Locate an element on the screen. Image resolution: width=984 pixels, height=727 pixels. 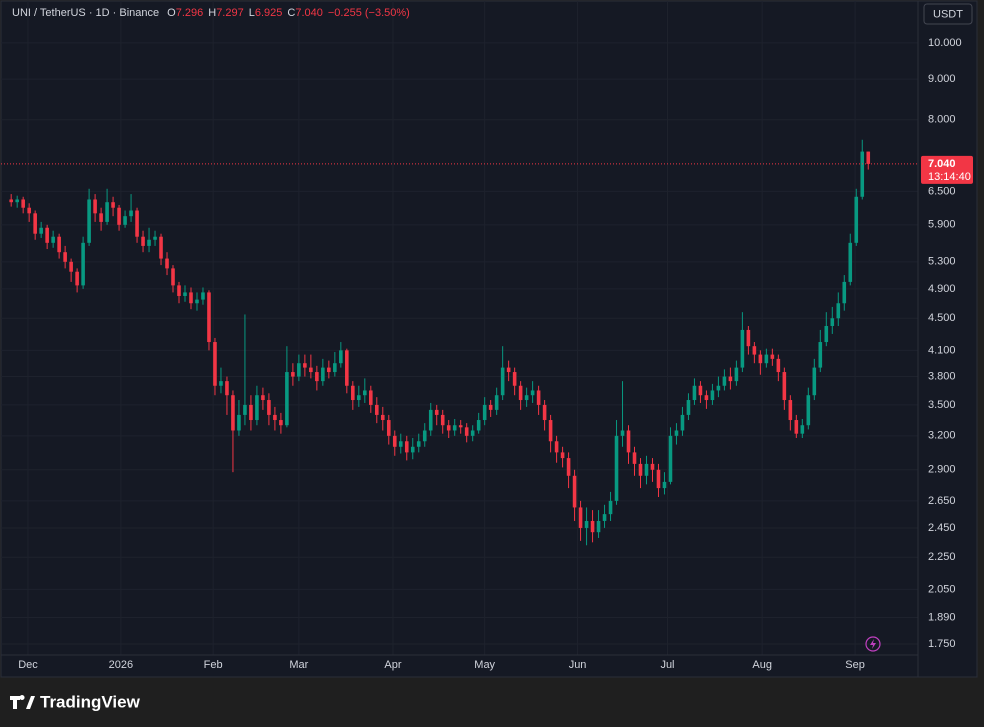
x-tick-label: Jul is located at coordinates (667, 665).